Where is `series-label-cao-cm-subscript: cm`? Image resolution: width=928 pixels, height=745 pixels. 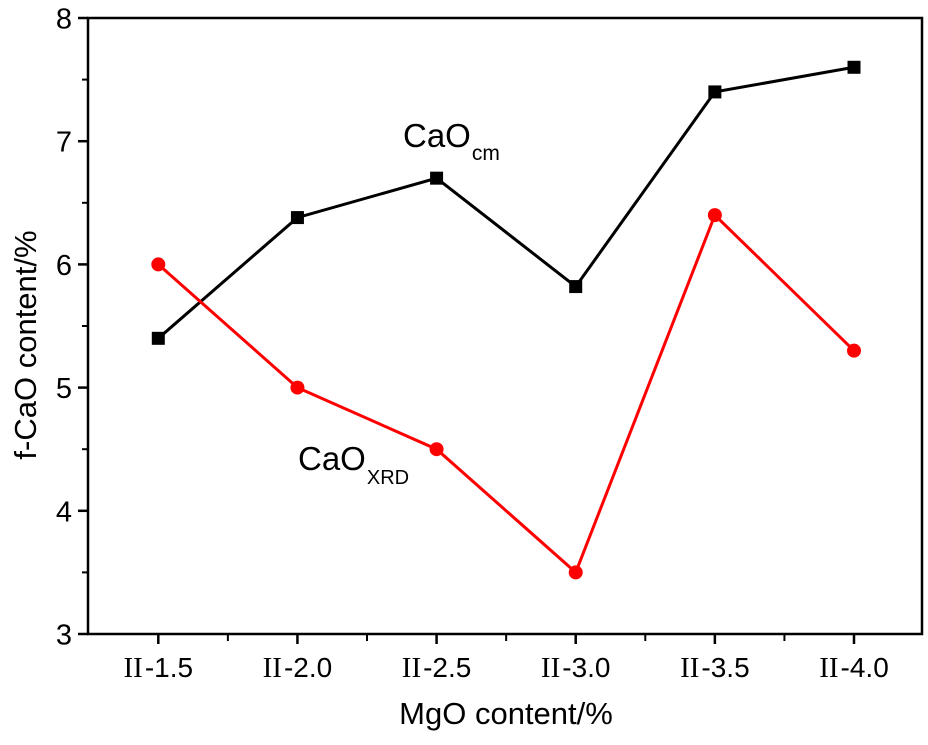
series-label-cao-cm-subscript: cm is located at coordinates (486, 153).